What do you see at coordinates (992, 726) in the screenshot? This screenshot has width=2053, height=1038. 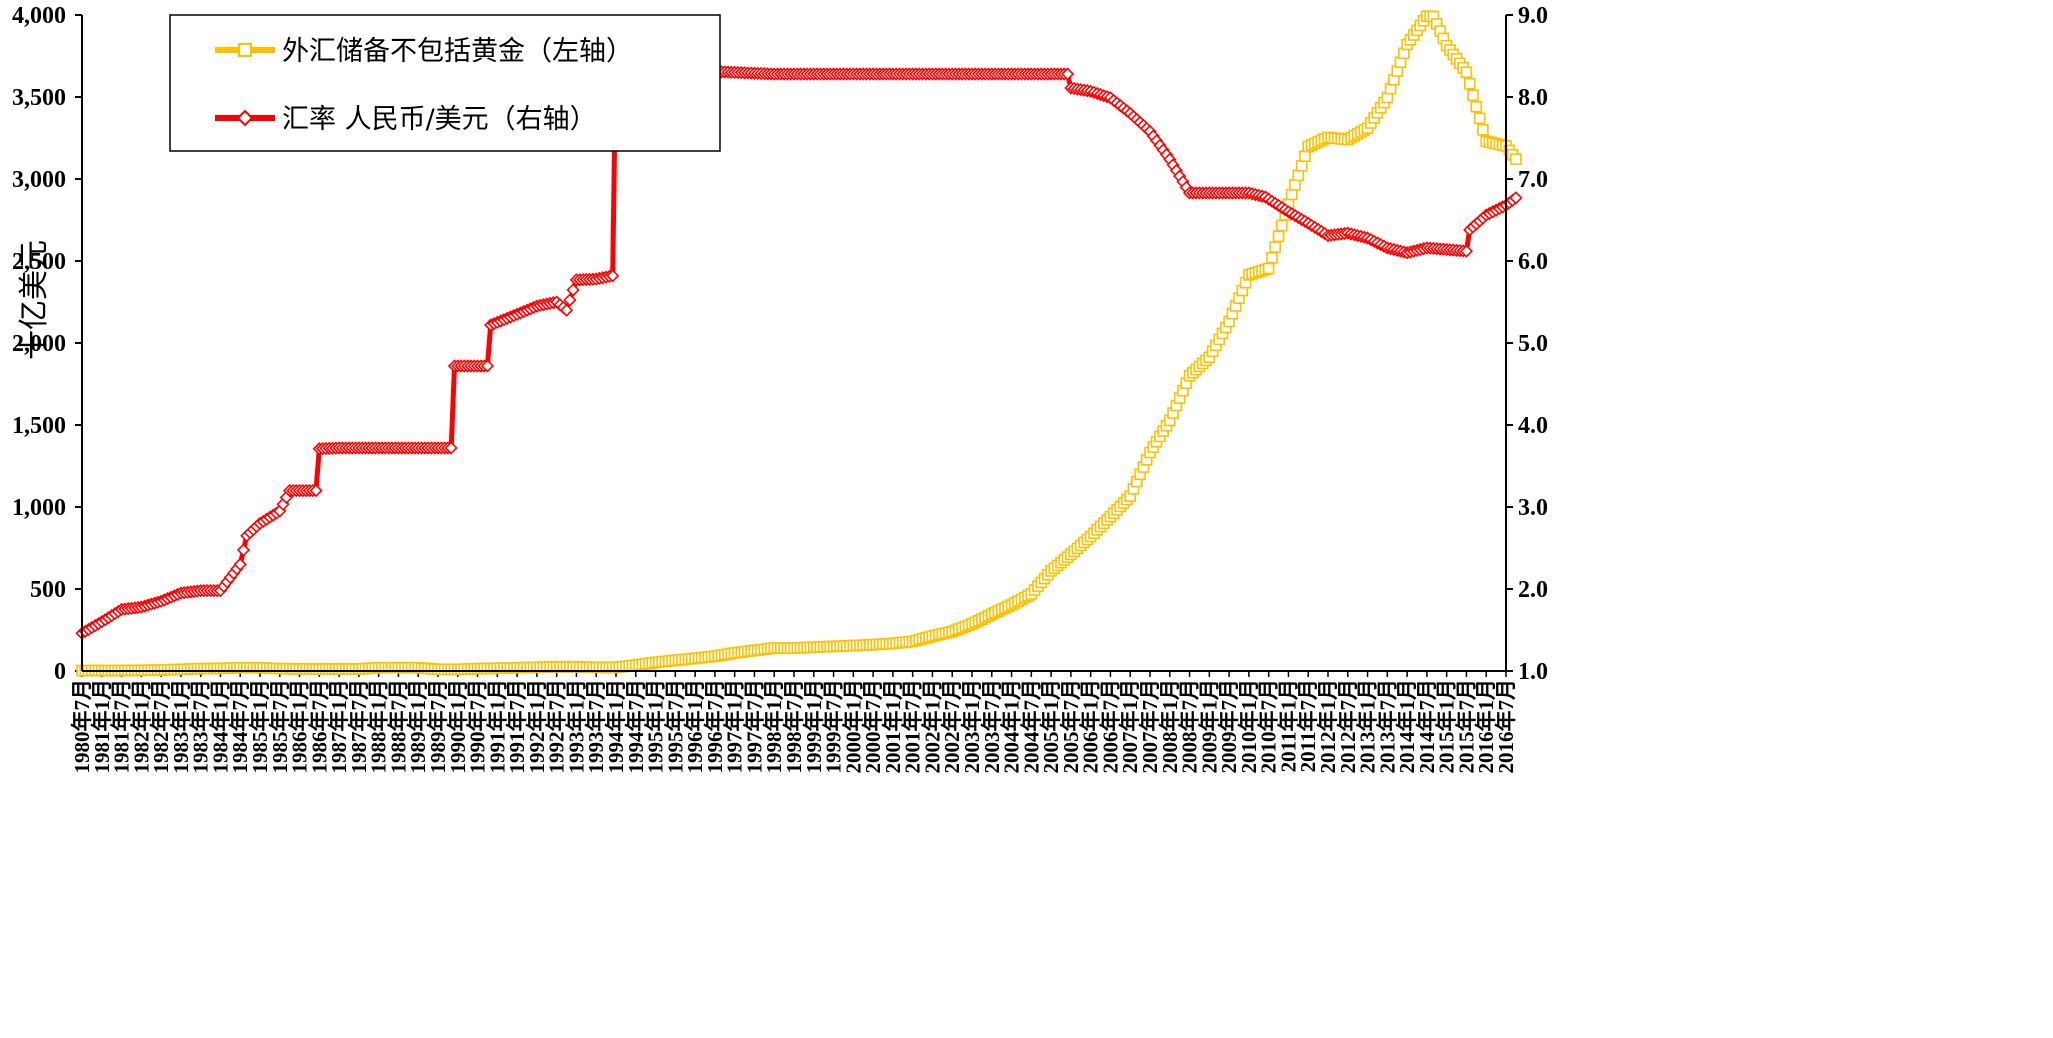 I see `x-tick-label: 2003年7月` at bounding box center [992, 726].